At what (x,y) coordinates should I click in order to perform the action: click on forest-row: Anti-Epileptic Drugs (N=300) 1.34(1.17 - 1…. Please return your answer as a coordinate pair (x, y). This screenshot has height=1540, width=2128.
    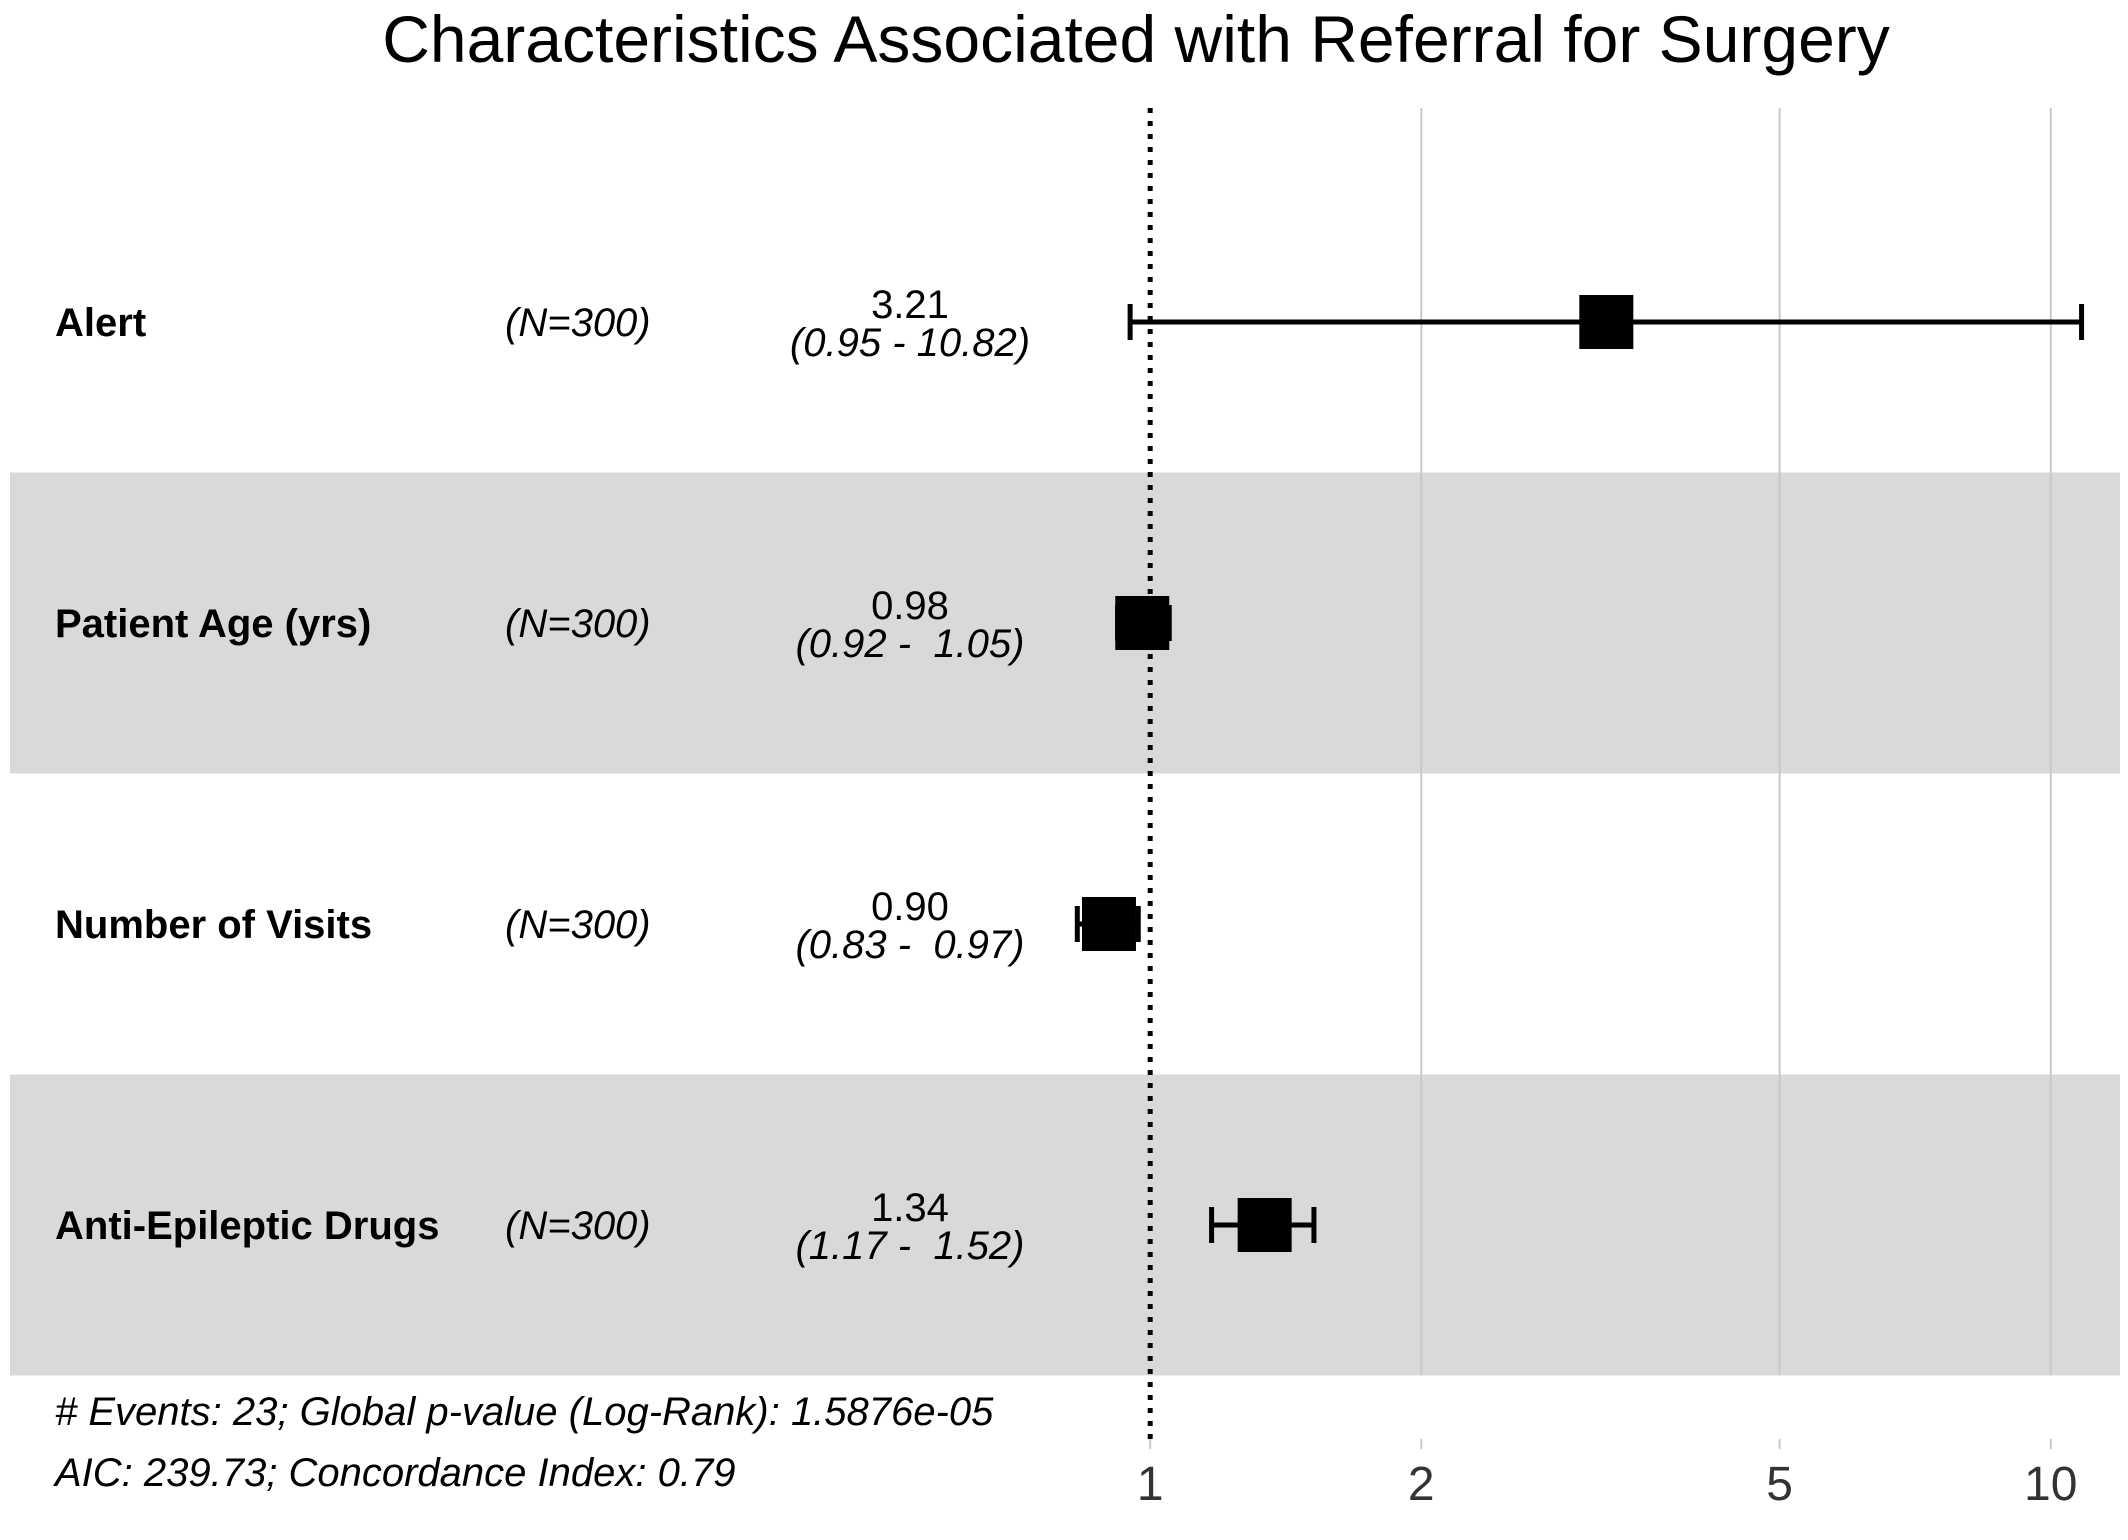
    Looking at the image, I should click on (686, 1227).